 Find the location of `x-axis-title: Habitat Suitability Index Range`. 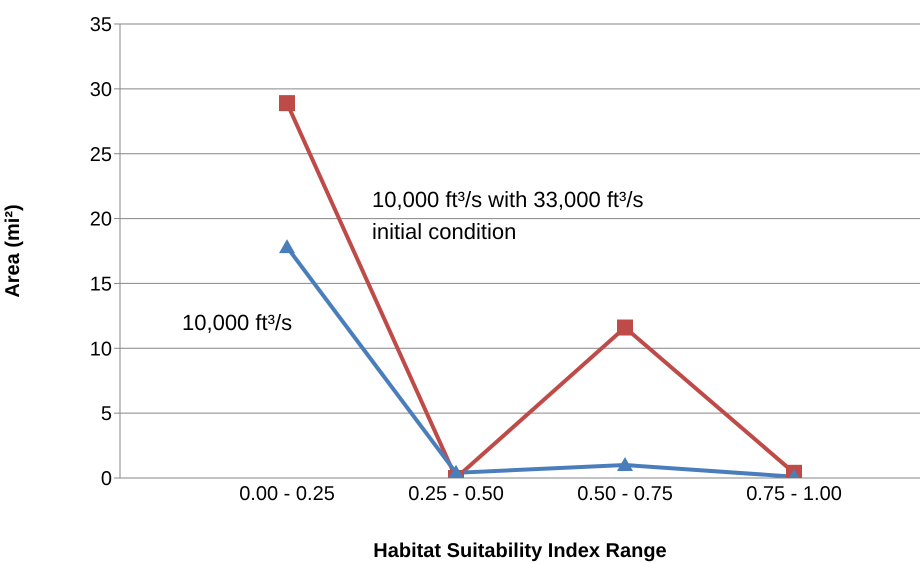

x-axis-title: Habitat Suitability Index Range is located at coordinates (520, 551).